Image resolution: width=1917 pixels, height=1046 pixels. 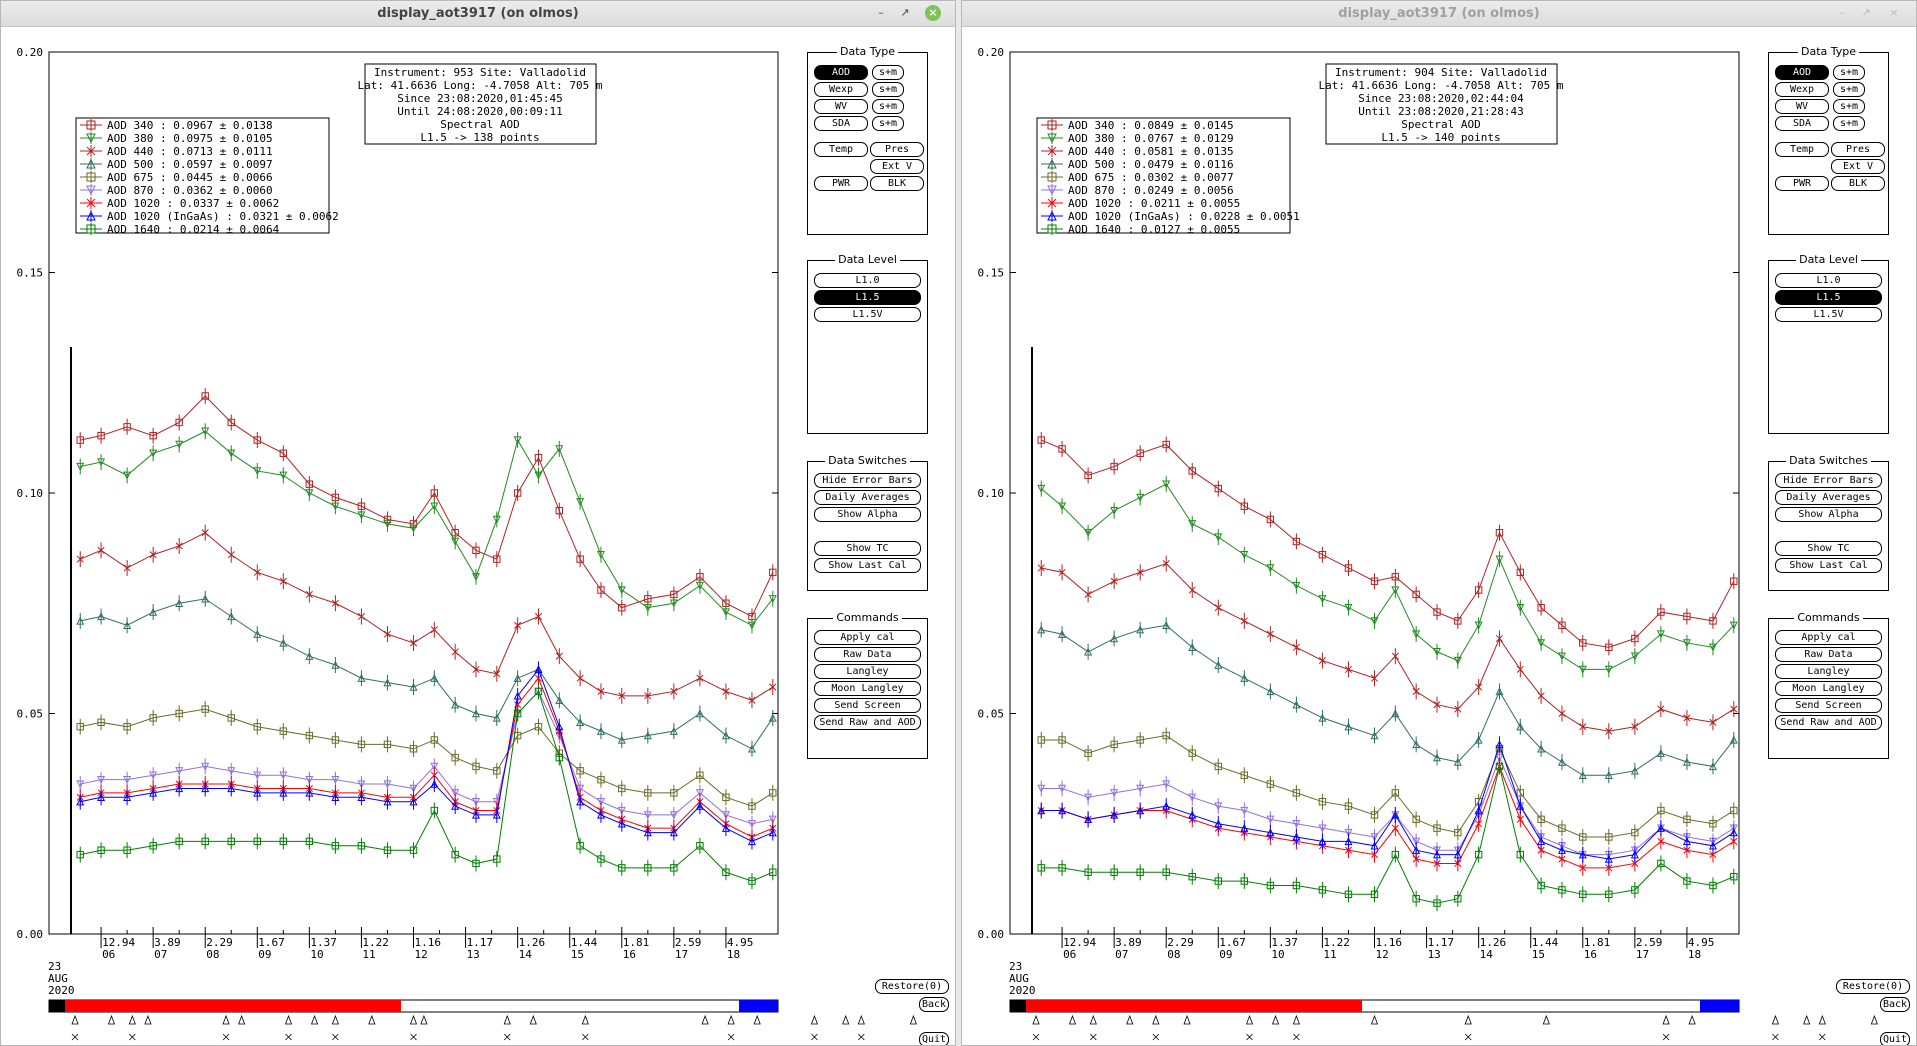 What do you see at coordinates (1387, 576) in the screenshot?
I see `series-line` at bounding box center [1387, 576].